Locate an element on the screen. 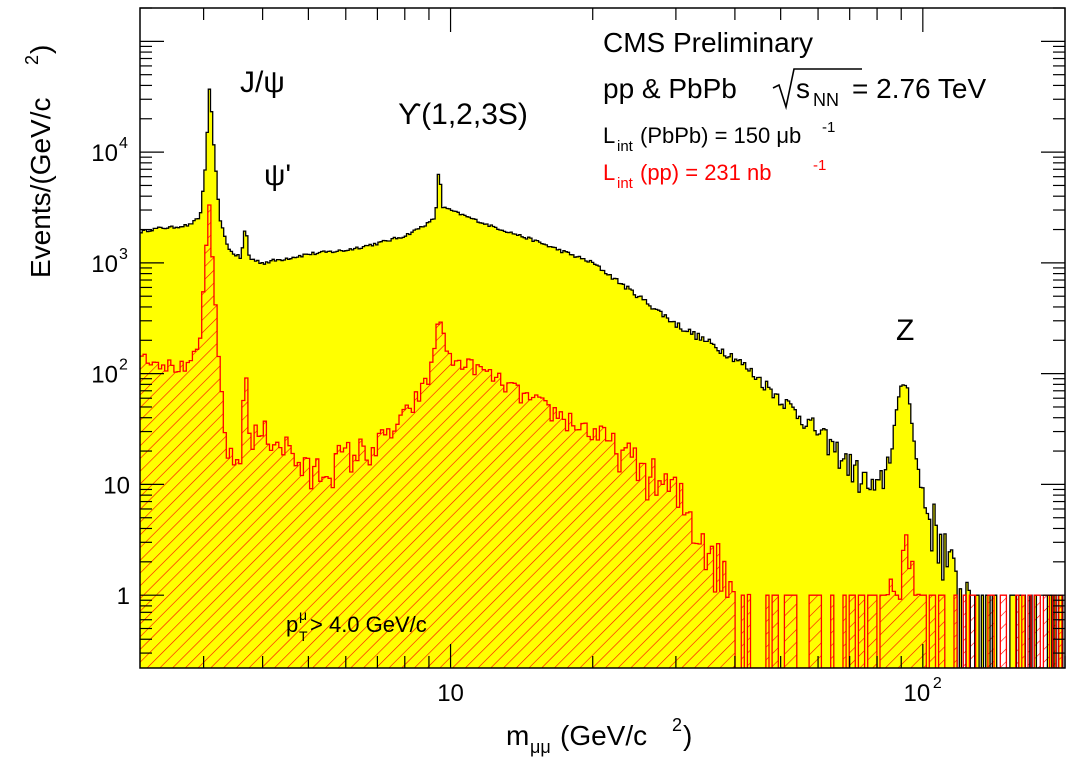  y-axis-title-superscript: 2 is located at coordinates (32, 60).